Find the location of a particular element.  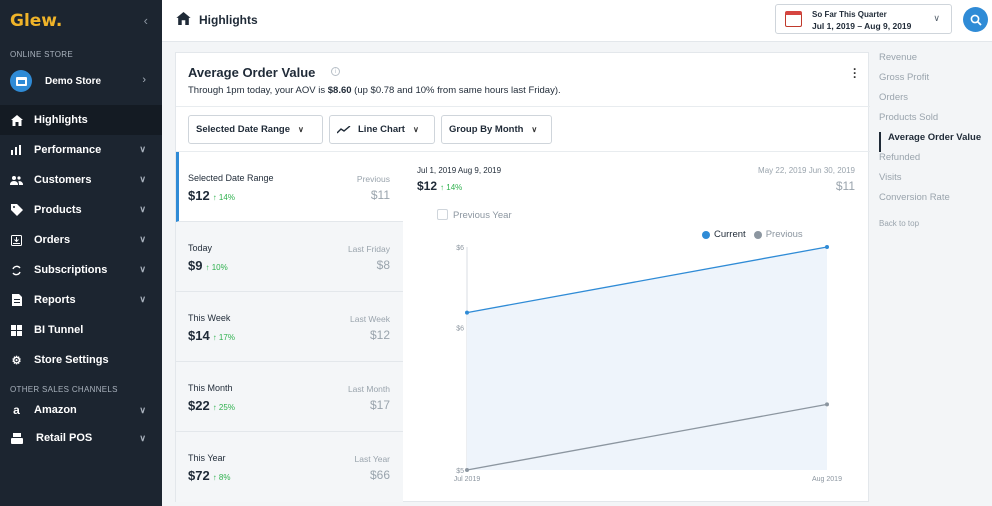

sidebar-item-label: Reports is located at coordinates (55, 300).